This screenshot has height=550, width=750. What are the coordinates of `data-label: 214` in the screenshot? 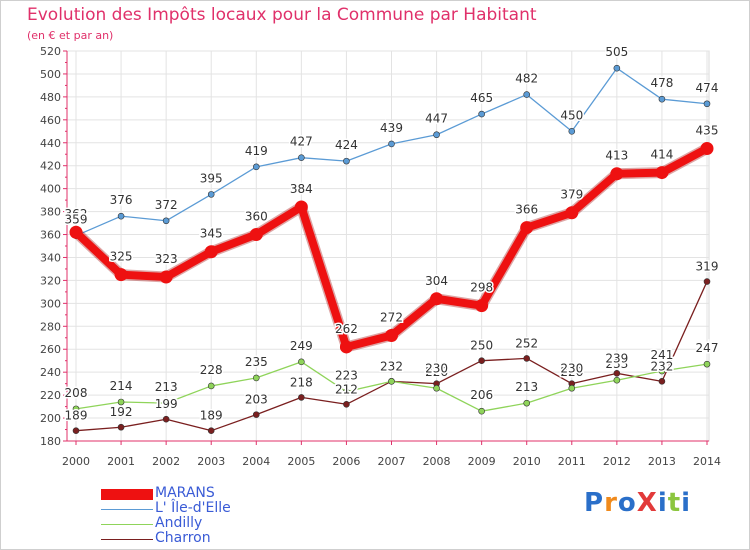 It's located at (121, 386).